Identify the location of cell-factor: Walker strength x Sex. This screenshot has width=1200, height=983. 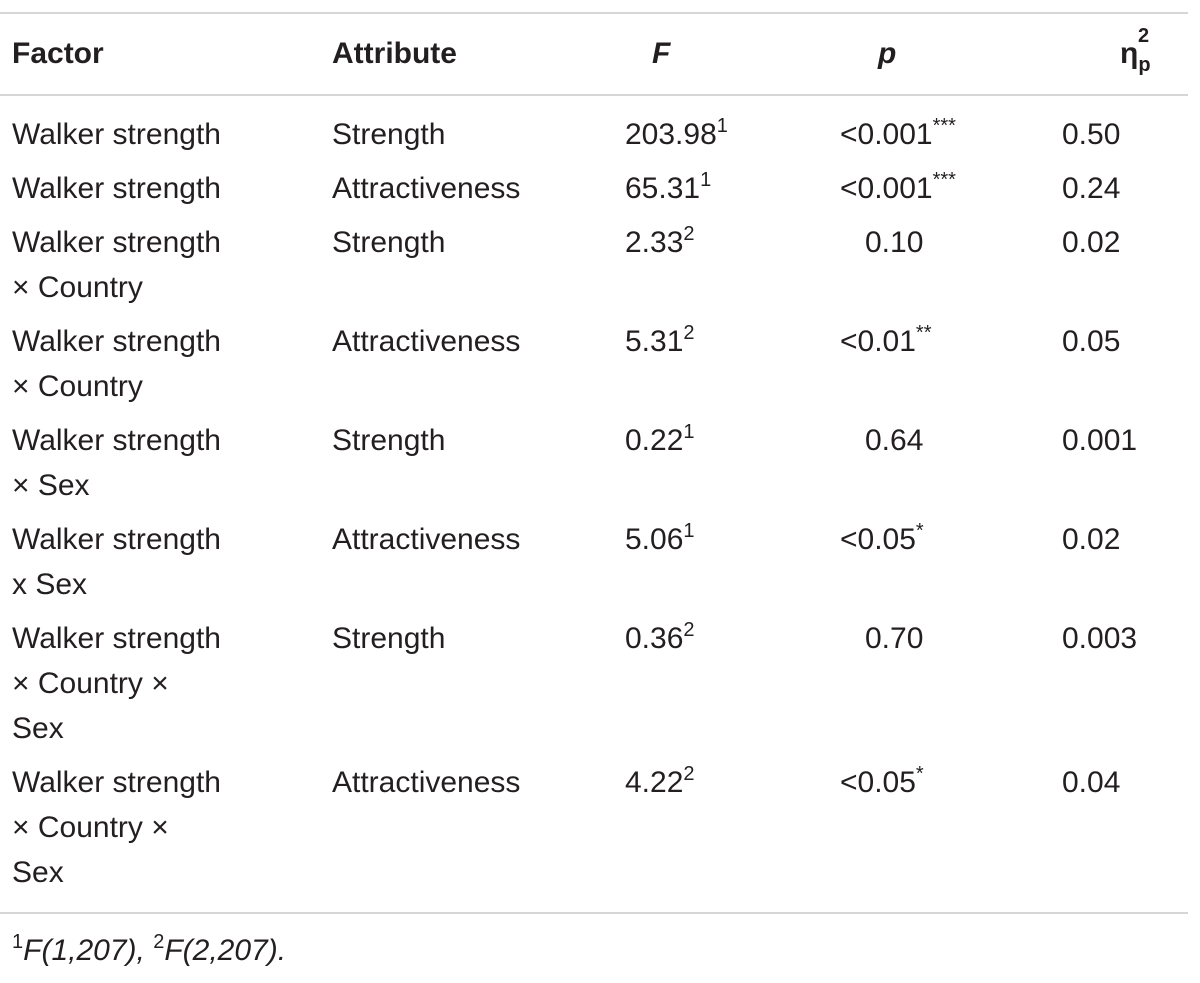
(160, 557).